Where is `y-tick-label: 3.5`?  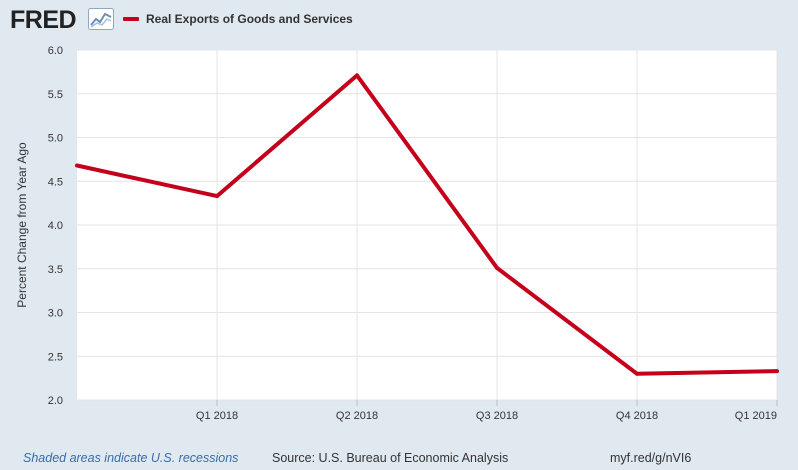
y-tick-label: 3.5 is located at coordinates (55, 270).